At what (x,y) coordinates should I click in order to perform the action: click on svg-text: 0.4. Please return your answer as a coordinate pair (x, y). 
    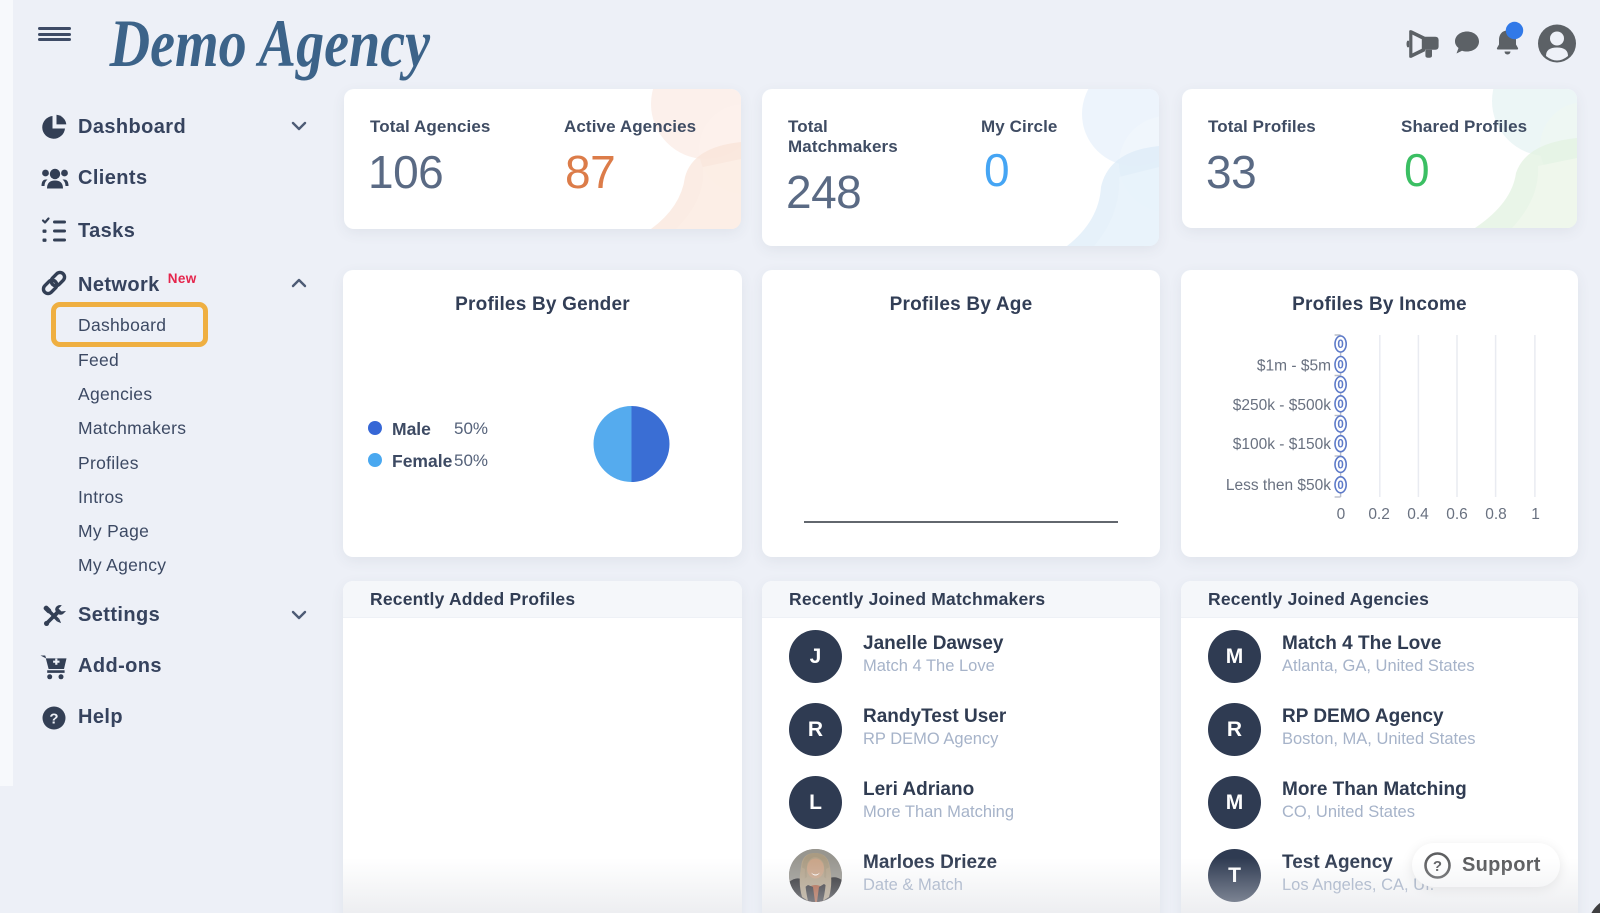
    Looking at the image, I should click on (1418, 514).